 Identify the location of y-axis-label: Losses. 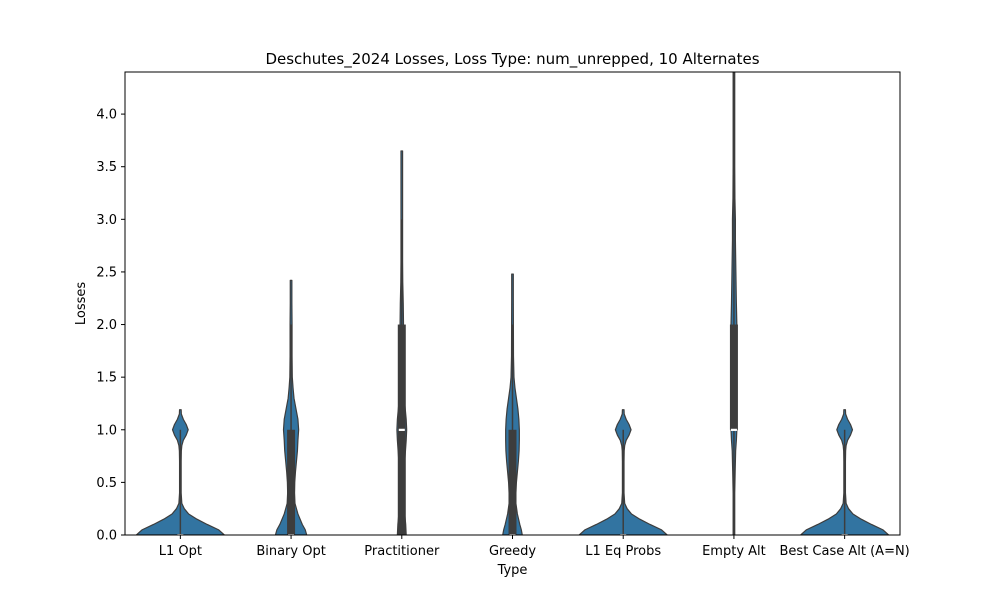
(81, 304).